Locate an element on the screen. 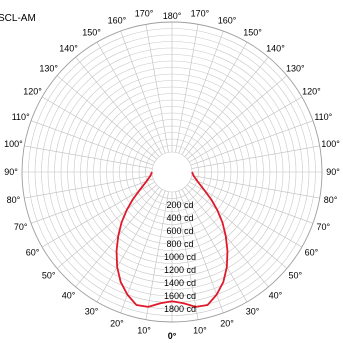 Image resolution: width=343 pixels, height=343 pixels. radial-tick-label: 1600 cd is located at coordinates (180, 296).